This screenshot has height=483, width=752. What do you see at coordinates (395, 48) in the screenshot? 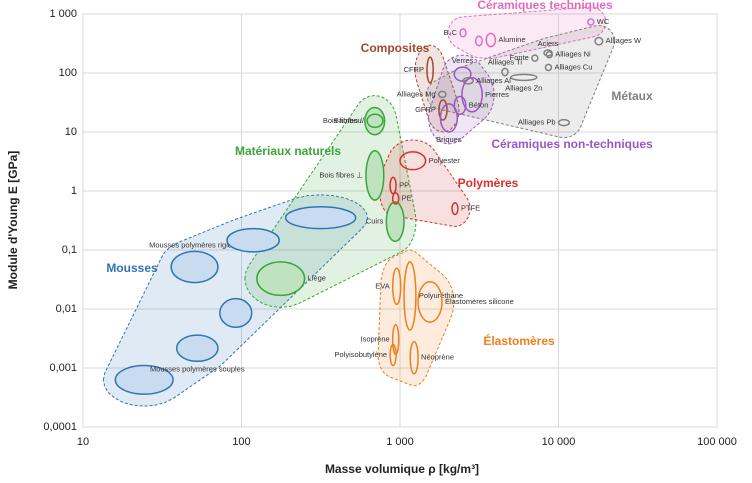
I see `family-label: Composites` at bounding box center [395, 48].